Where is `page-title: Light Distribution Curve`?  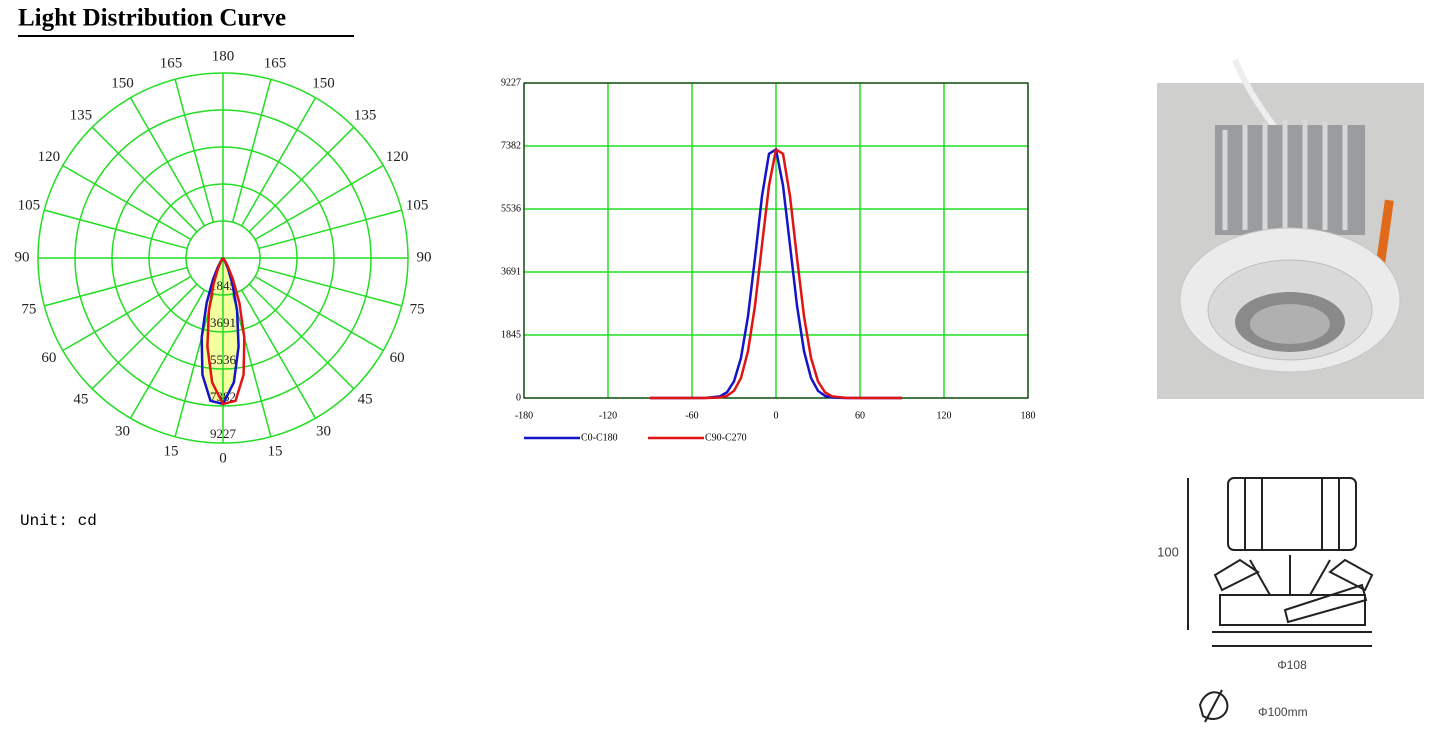
page-title: Light Distribution Curve is located at coordinates (152, 18).